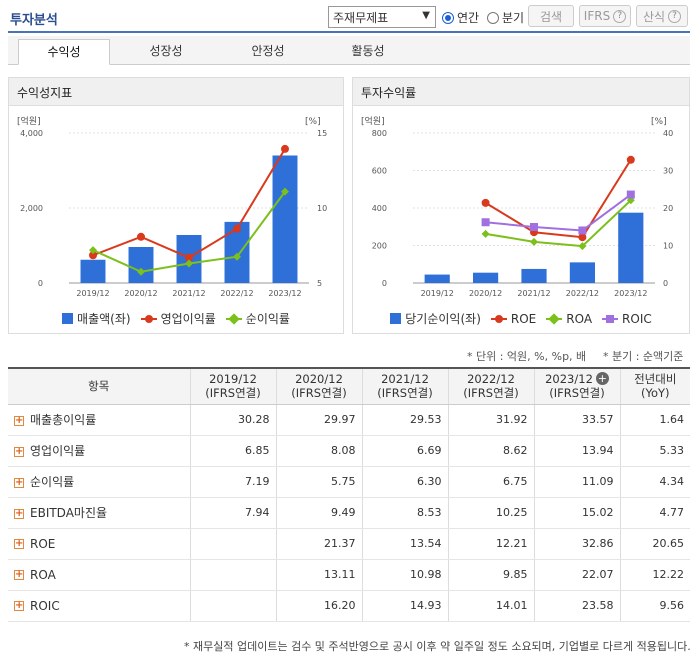 This screenshot has height=654, width=700. I want to click on table-cell: 8.62, so click(490, 451).